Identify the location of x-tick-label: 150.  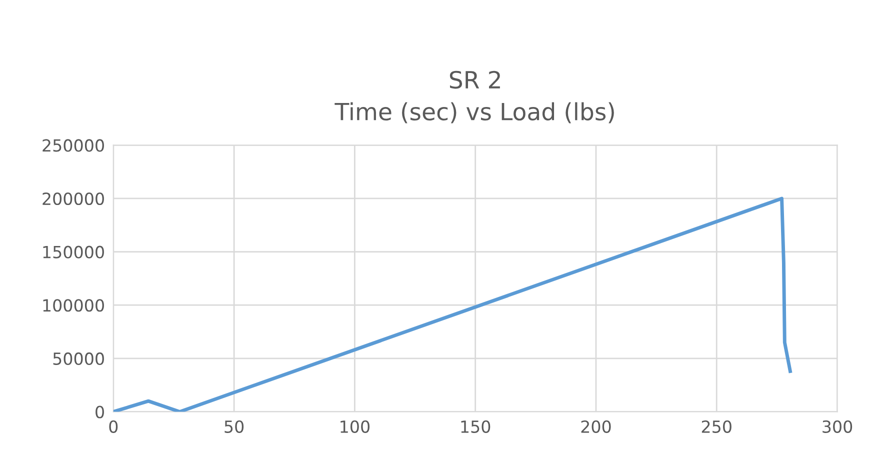
(475, 426).